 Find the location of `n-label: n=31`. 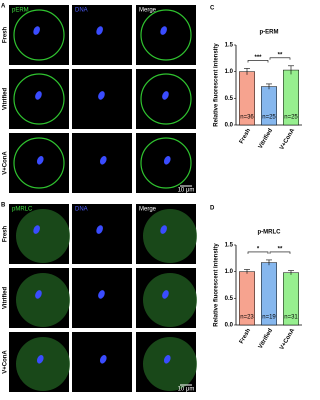

n-label: n=31 is located at coordinates (291, 318).